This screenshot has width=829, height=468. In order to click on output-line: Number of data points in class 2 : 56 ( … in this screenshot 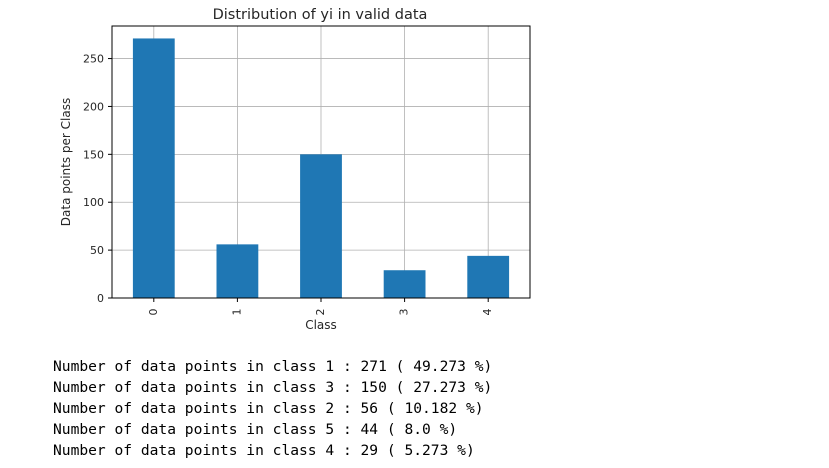, I will do `click(268, 408)`.